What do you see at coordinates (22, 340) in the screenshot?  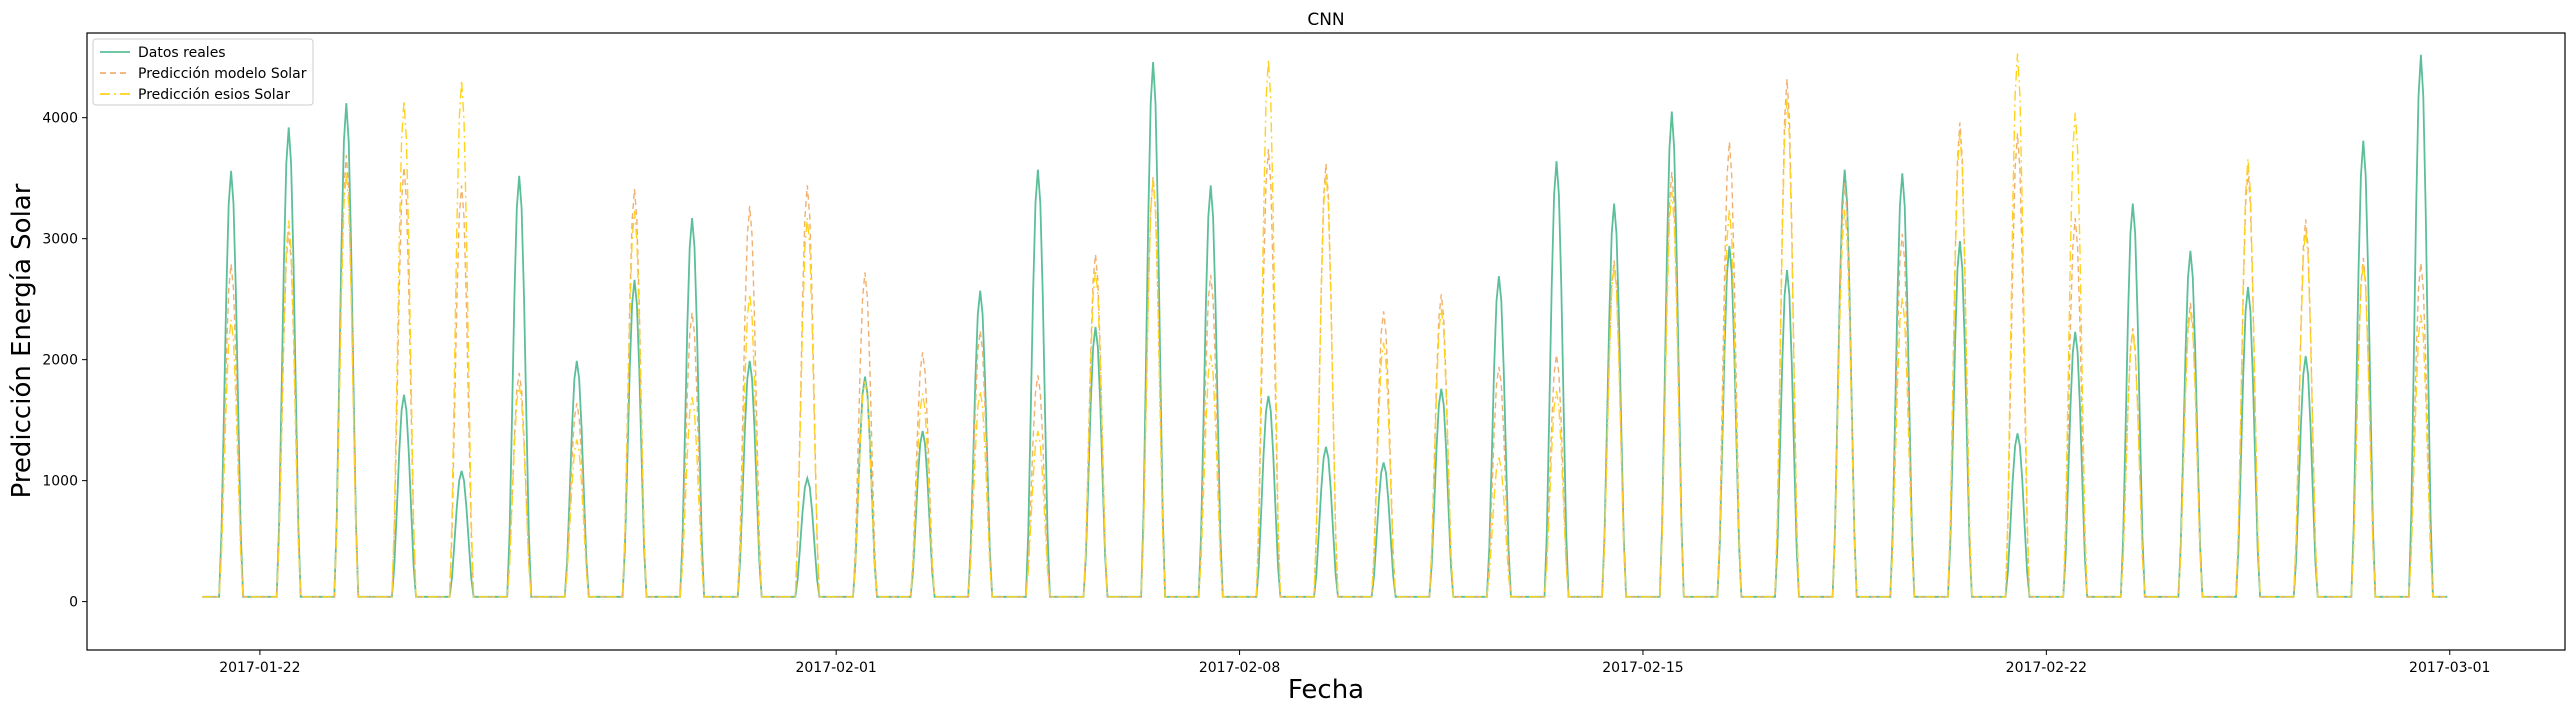 I see `y-axis-title: Predicción Energía Solar` at bounding box center [22, 340].